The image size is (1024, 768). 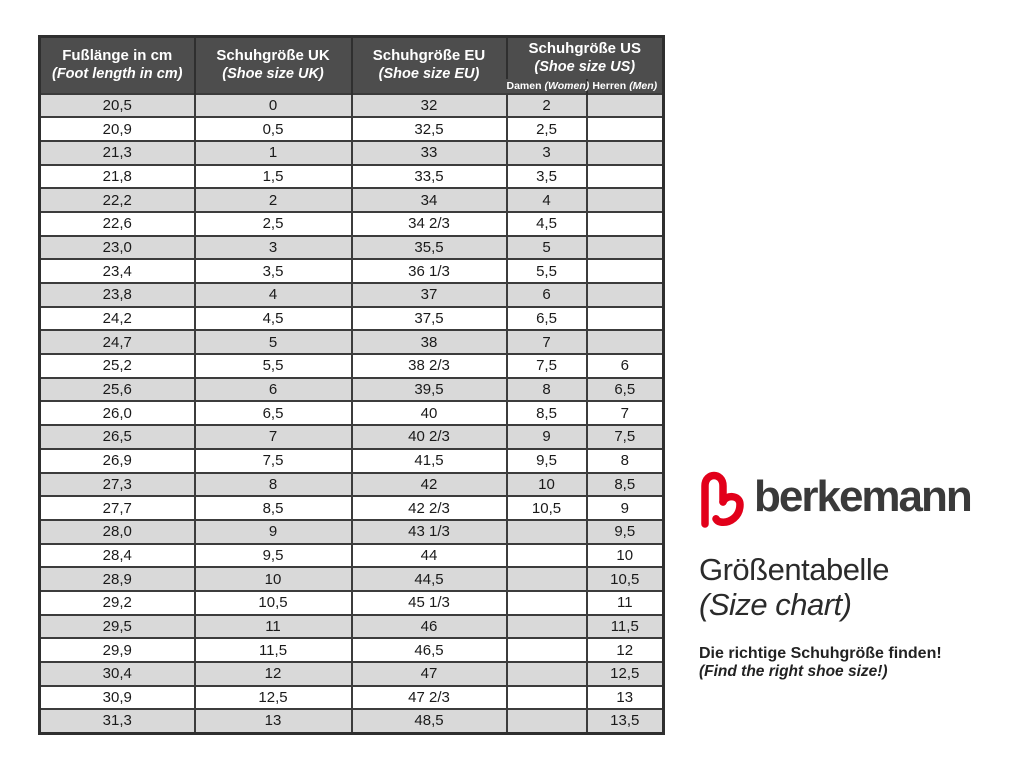 What do you see at coordinates (794, 569) in the screenshot?
I see `page-title-de: Größentabelle` at bounding box center [794, 569].